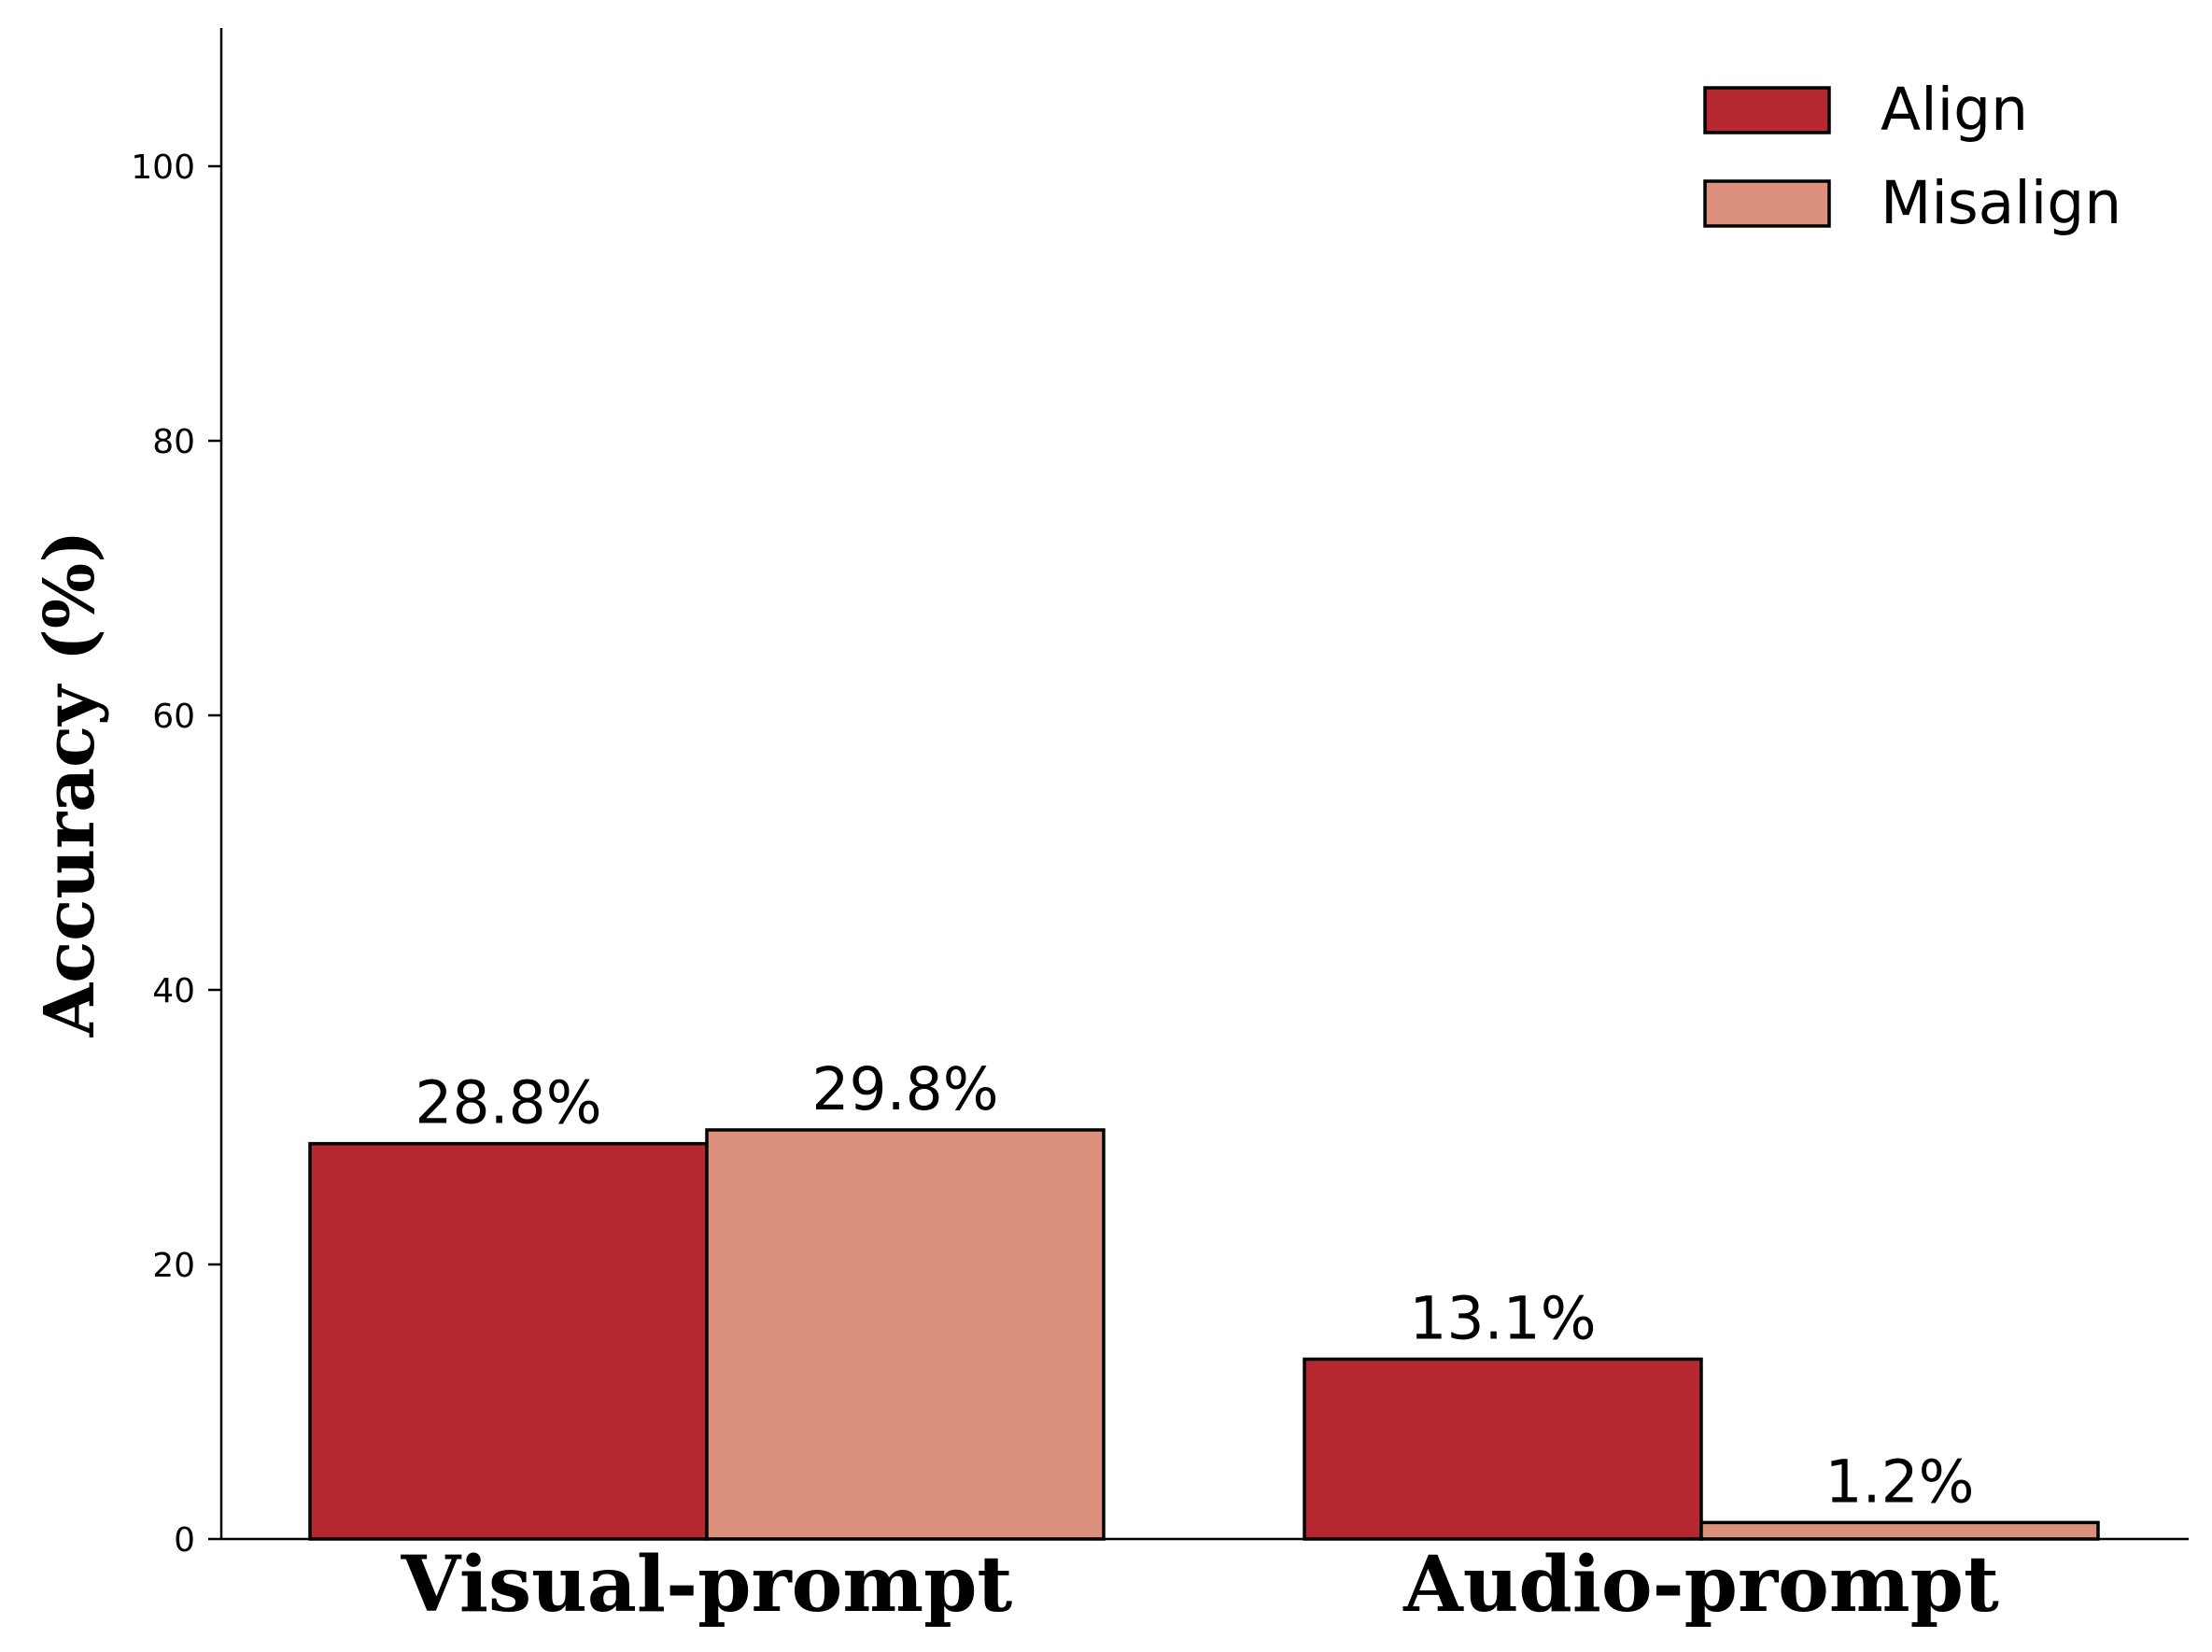 The image size is (2212, 1652). I want to click on data-label-misalign-0: 29.8%, so click(904, 1089).